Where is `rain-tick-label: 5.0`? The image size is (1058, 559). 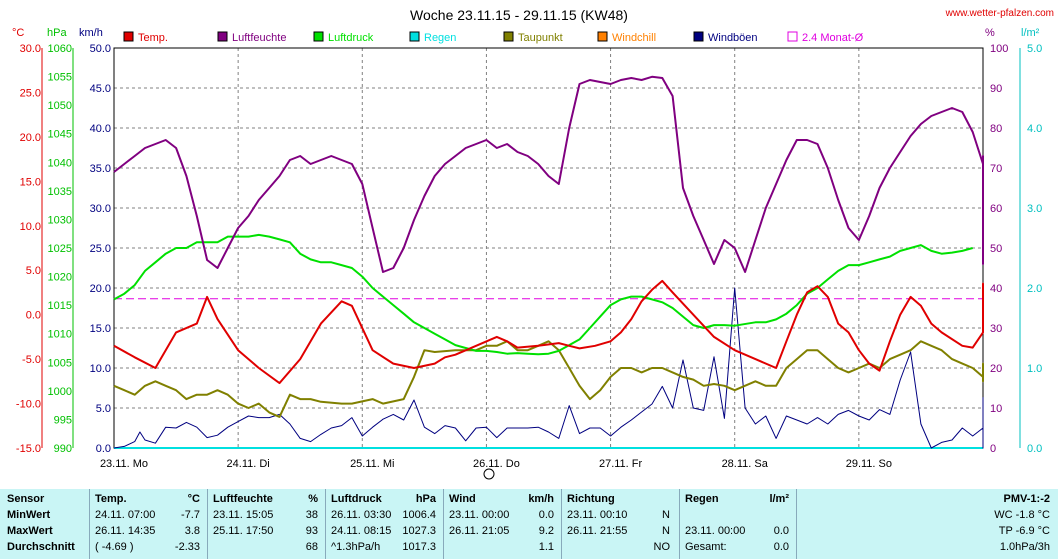 rain-tick-label: 5.0 is located at coordinates (1034, 49).